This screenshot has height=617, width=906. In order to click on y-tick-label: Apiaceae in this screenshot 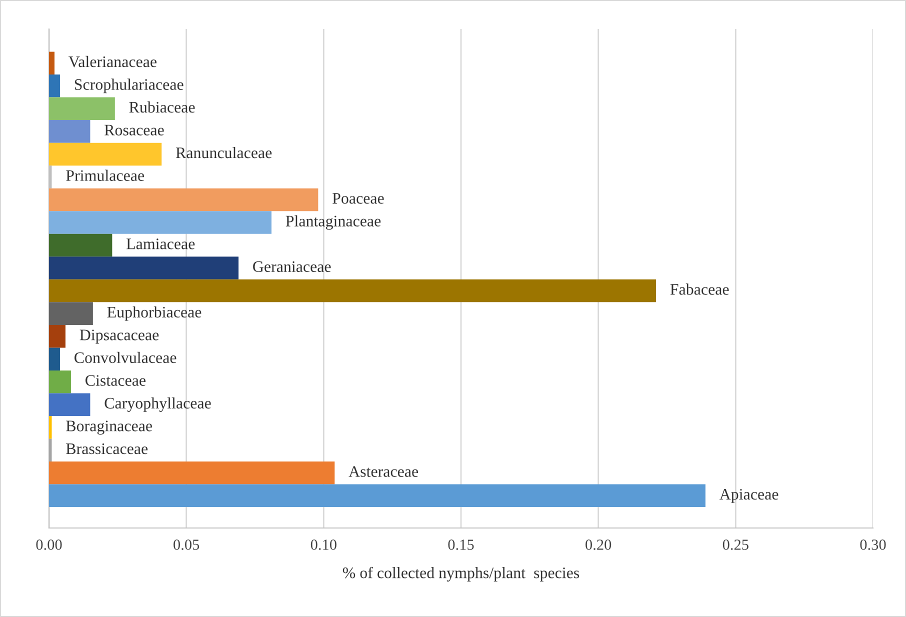, I will do `click(749, 495)`.